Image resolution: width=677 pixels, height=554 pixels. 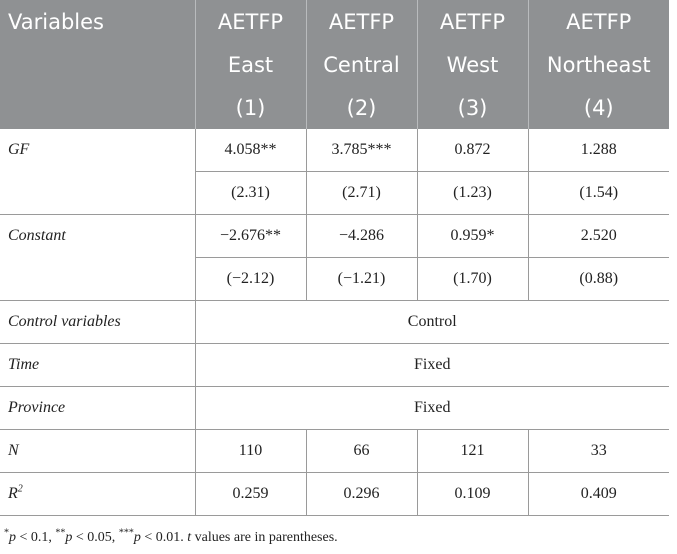 I want to click on cell-gf-t-3: (1.23), so click(x=472, y=193).